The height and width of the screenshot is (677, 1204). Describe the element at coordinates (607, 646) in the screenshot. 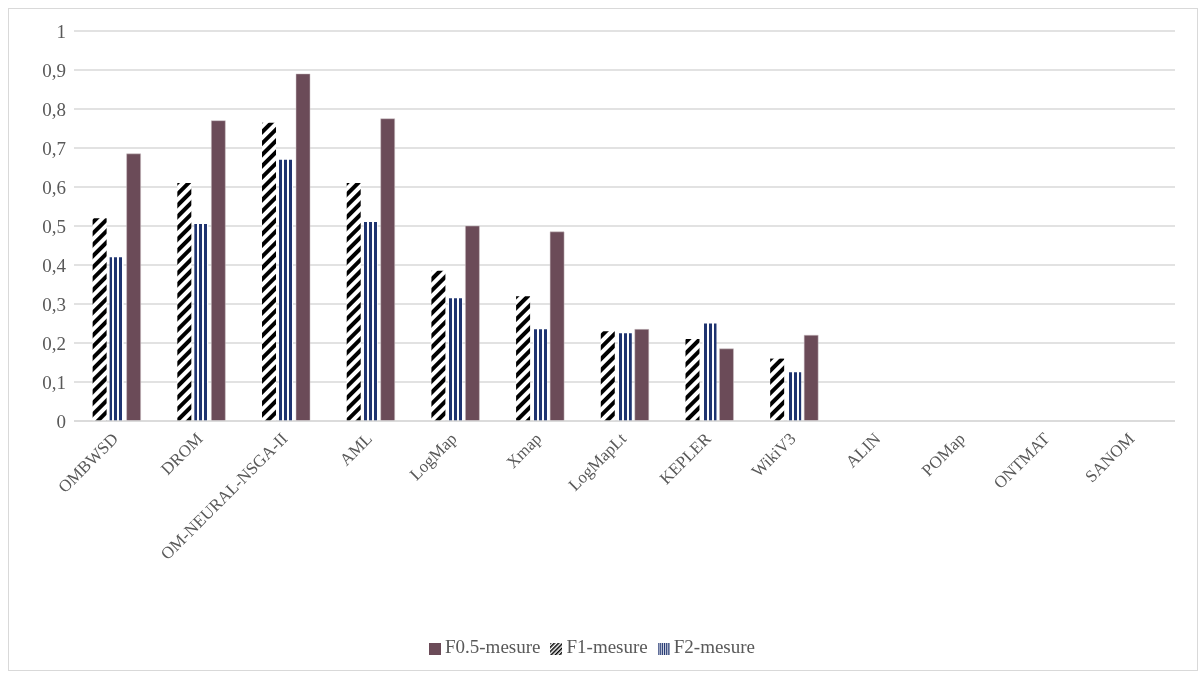

I see `legend-label: F1-mesure` at that location.